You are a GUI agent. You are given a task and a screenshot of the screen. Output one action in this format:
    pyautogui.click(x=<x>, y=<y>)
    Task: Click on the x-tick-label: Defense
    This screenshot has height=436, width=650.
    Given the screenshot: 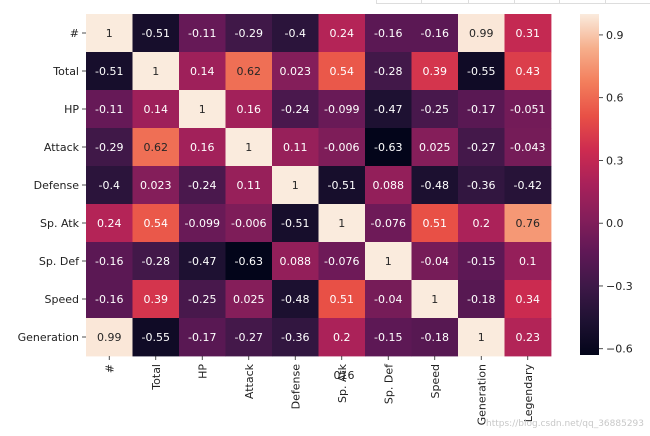 What is the action you would take?
    pyautogui.click(x=295, y=387)
    